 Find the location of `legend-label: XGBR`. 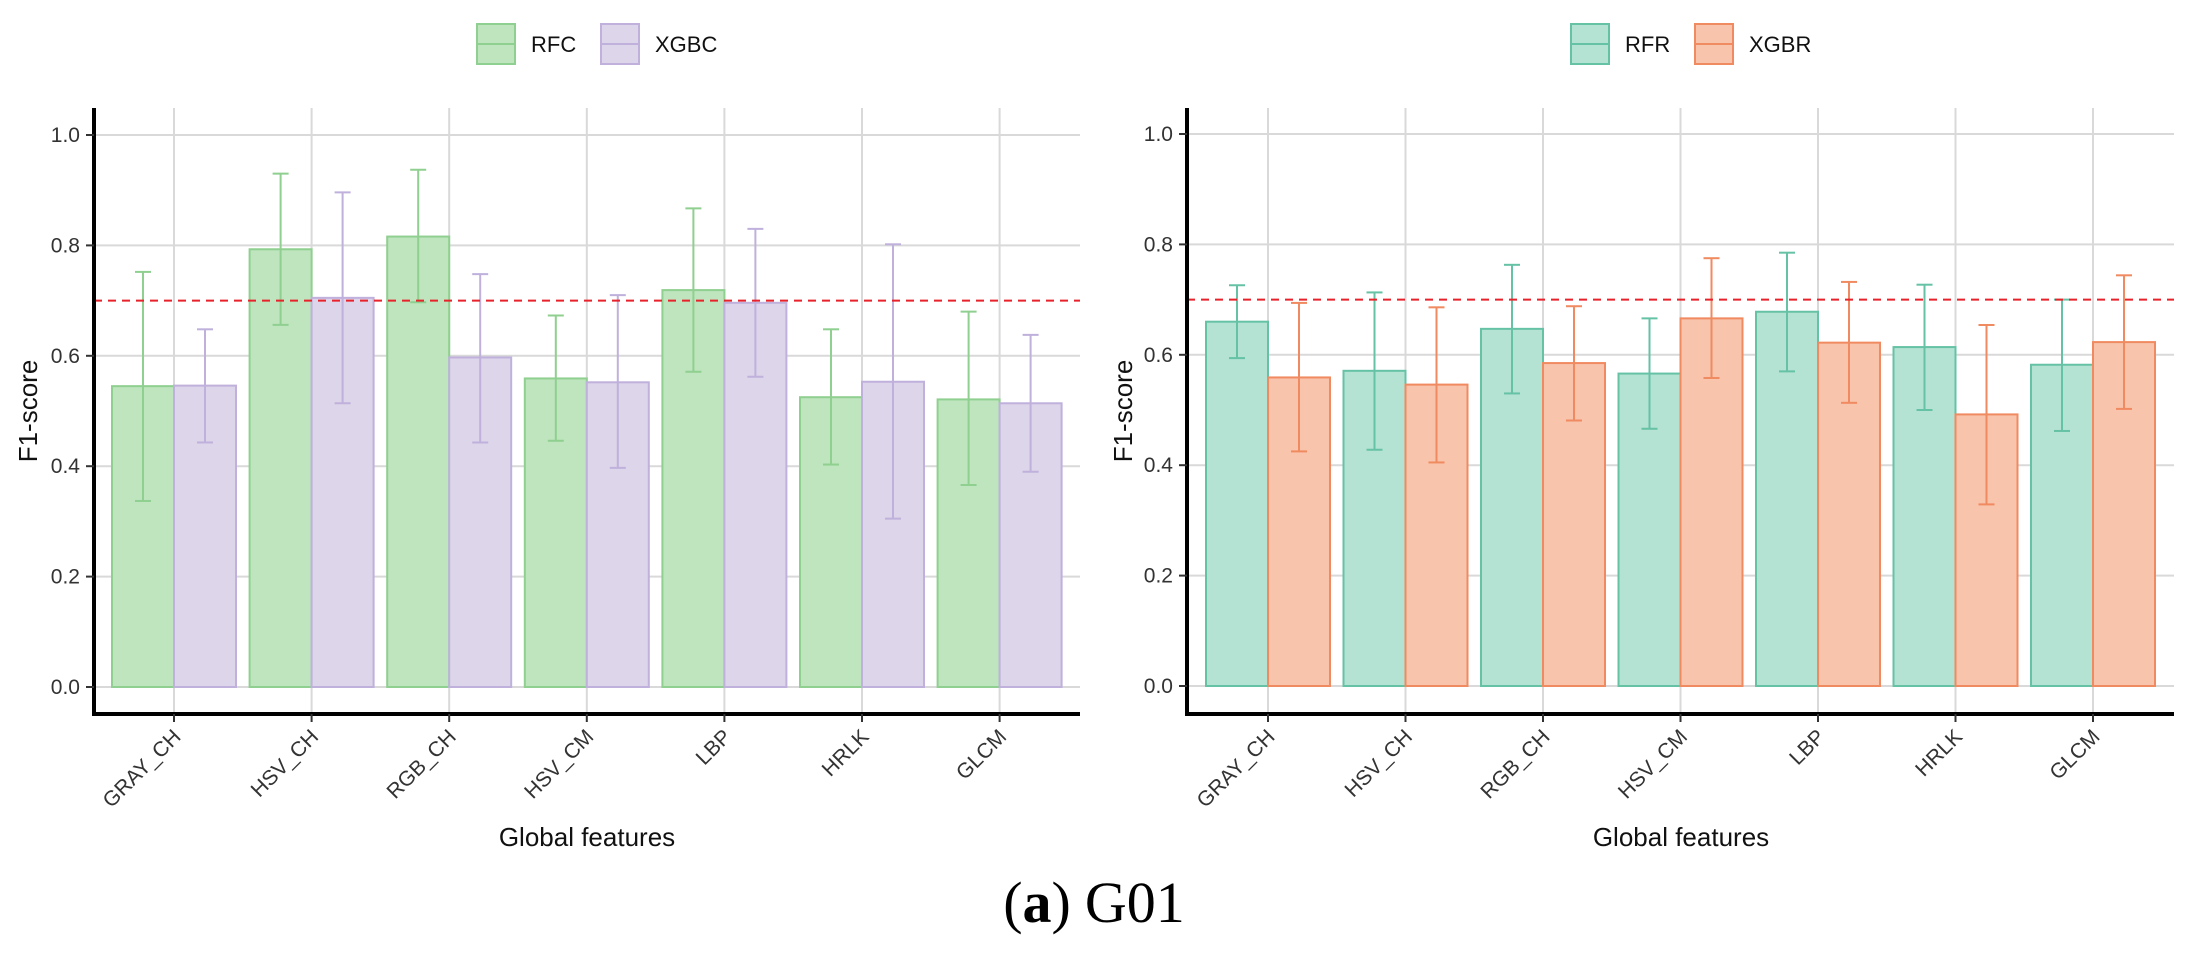

legend-label: XGBR is located at coordinates (1780, 44).